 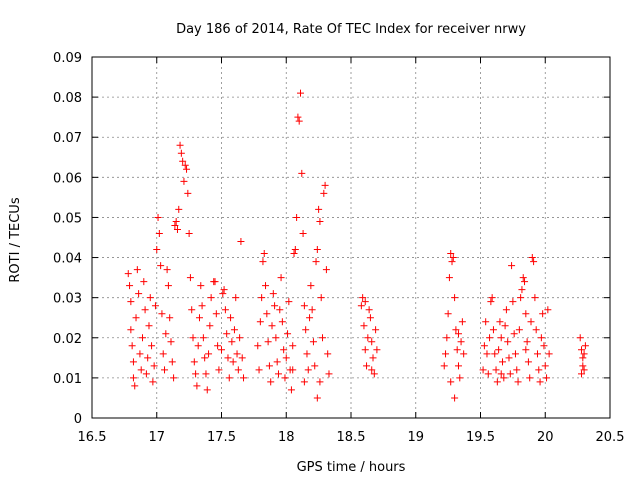 What do you see at coordinates (92, 437) in the screenshot?
I see `x-tick-label: 16.5` at bounding box center [92, 437].